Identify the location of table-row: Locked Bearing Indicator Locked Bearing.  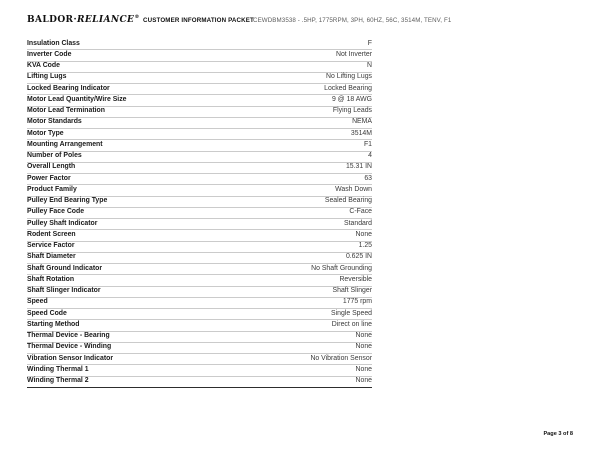
(199, 90).